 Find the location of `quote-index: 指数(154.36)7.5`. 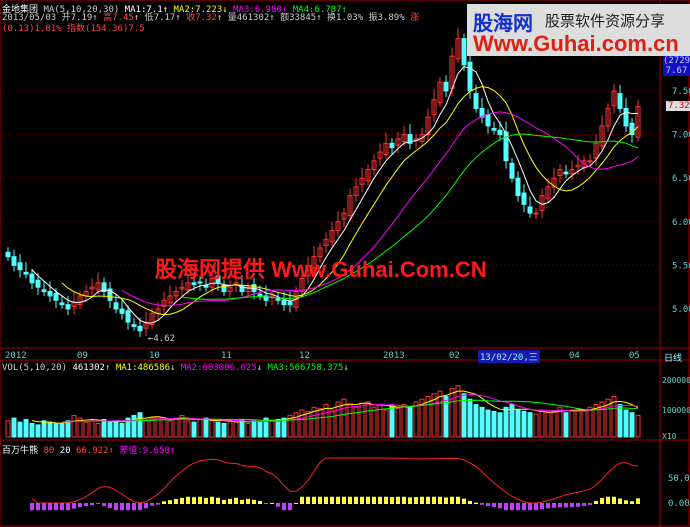

quote-index: 指数(154.36)7.5 is located at coordinates (106, 29).